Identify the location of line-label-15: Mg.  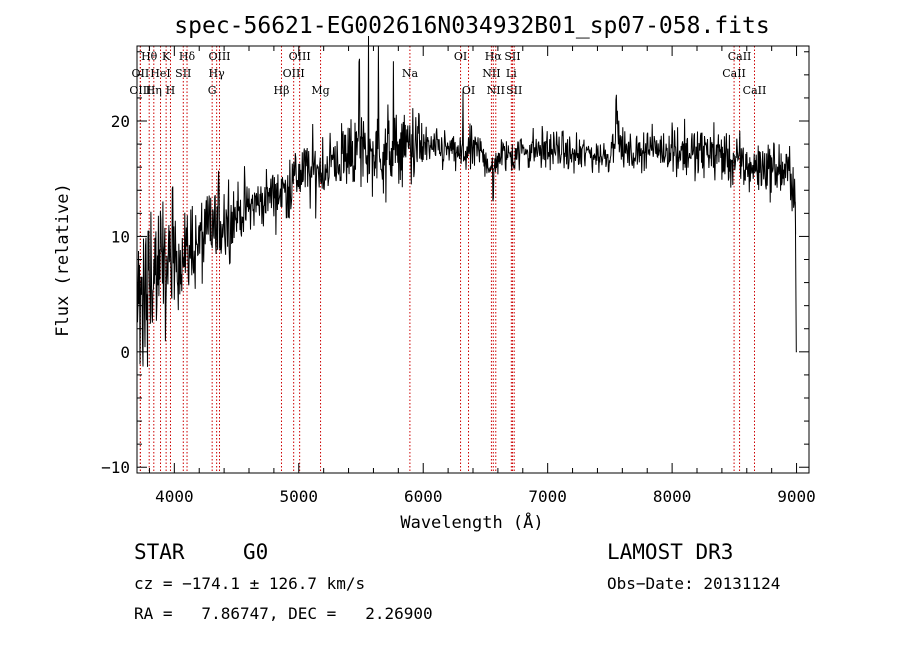
(320, 90).